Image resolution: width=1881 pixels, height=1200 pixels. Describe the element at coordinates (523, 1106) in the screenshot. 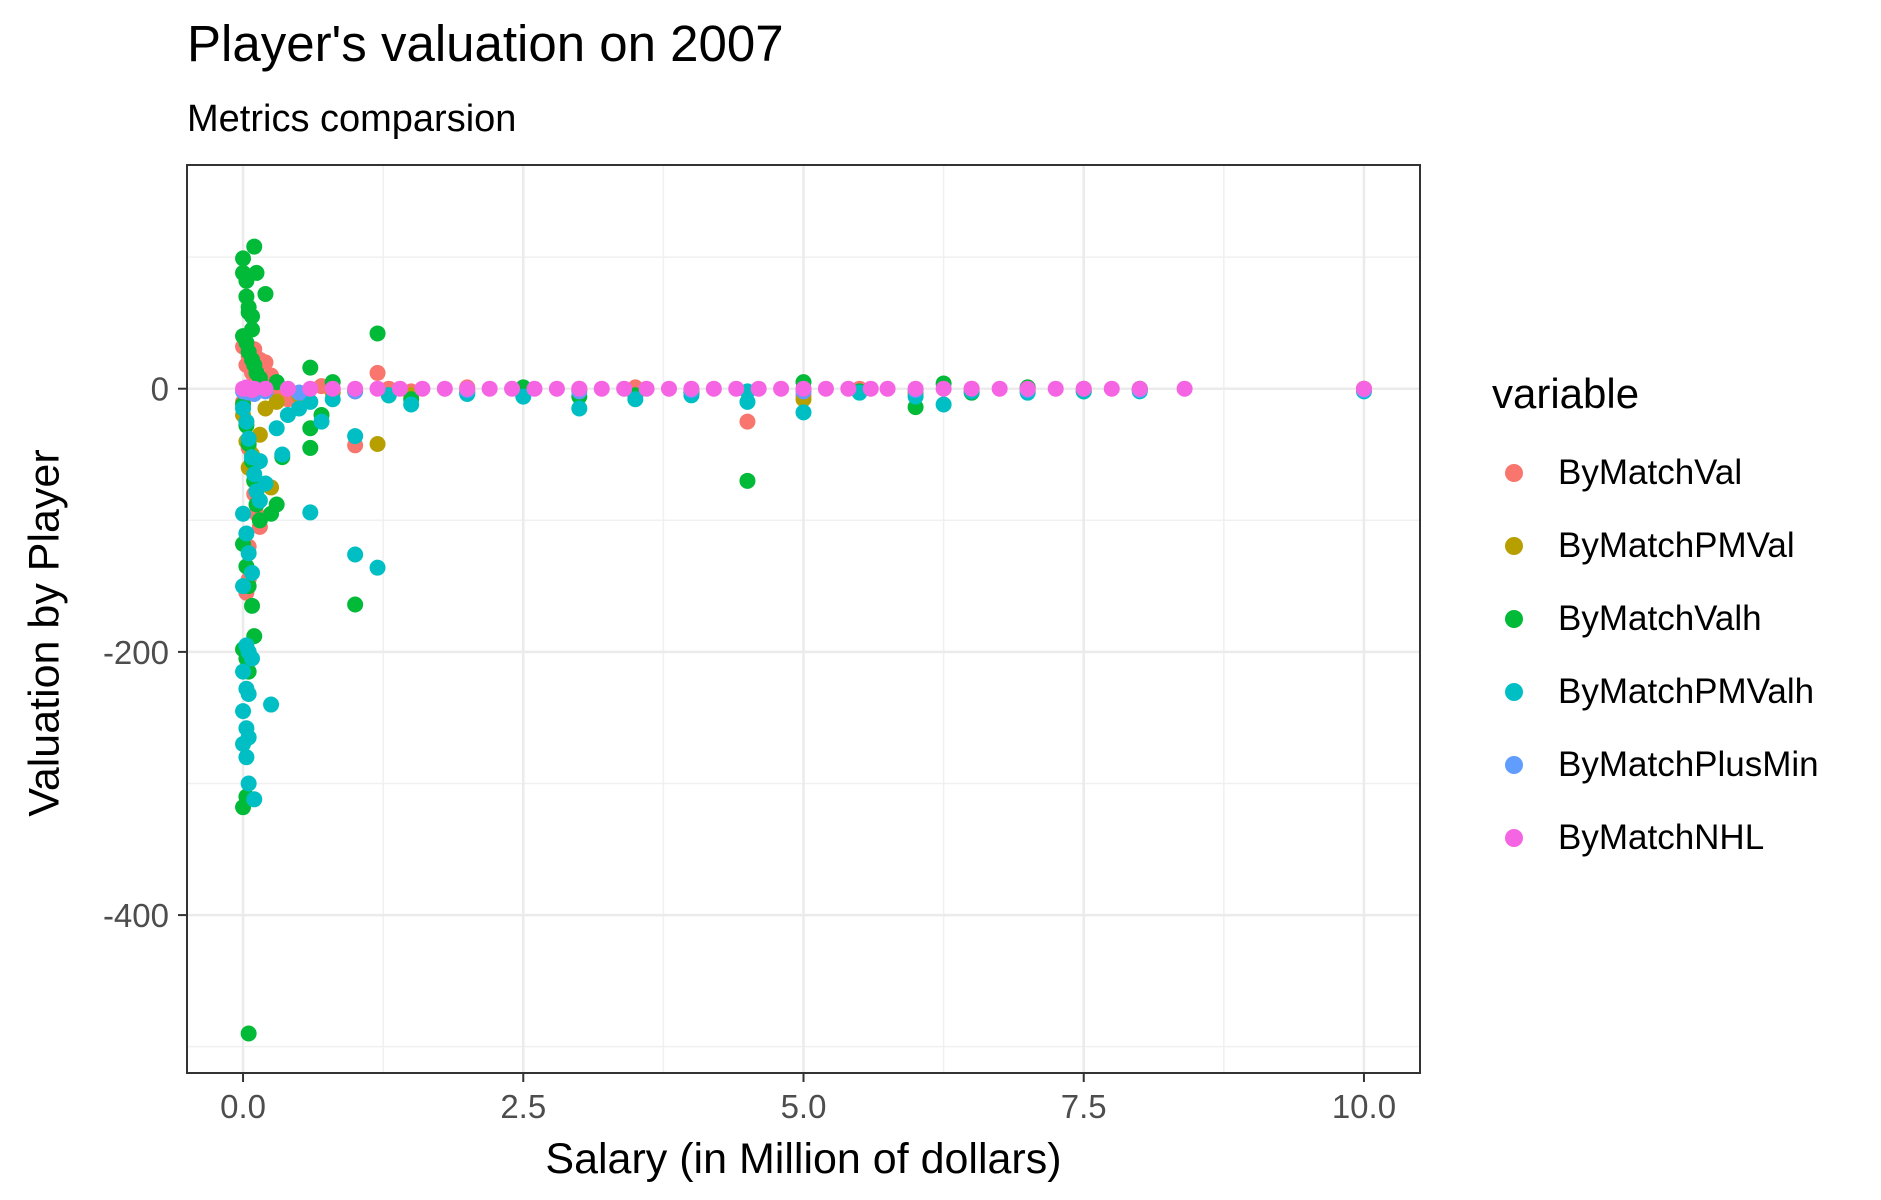

I see `x-tick-label: 2.5` at that location.